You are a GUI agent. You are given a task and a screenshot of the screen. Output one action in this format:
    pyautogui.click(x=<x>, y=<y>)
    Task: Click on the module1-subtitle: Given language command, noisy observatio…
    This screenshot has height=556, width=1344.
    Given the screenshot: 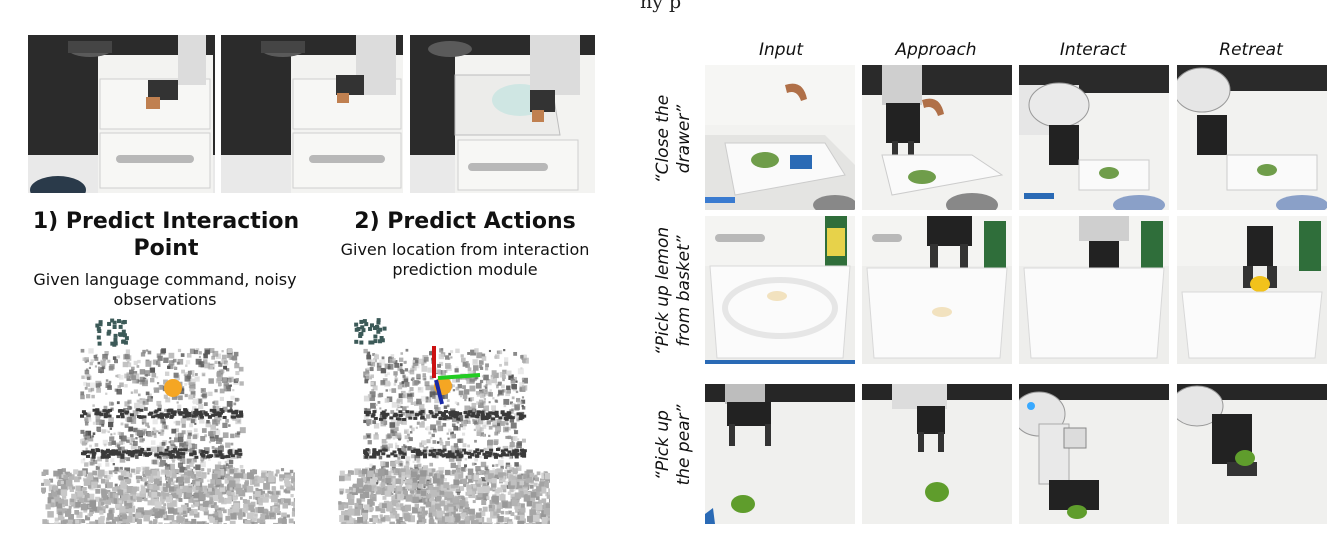 What is the action you would take?
    pyautogui.click(x=165, y=289)
    